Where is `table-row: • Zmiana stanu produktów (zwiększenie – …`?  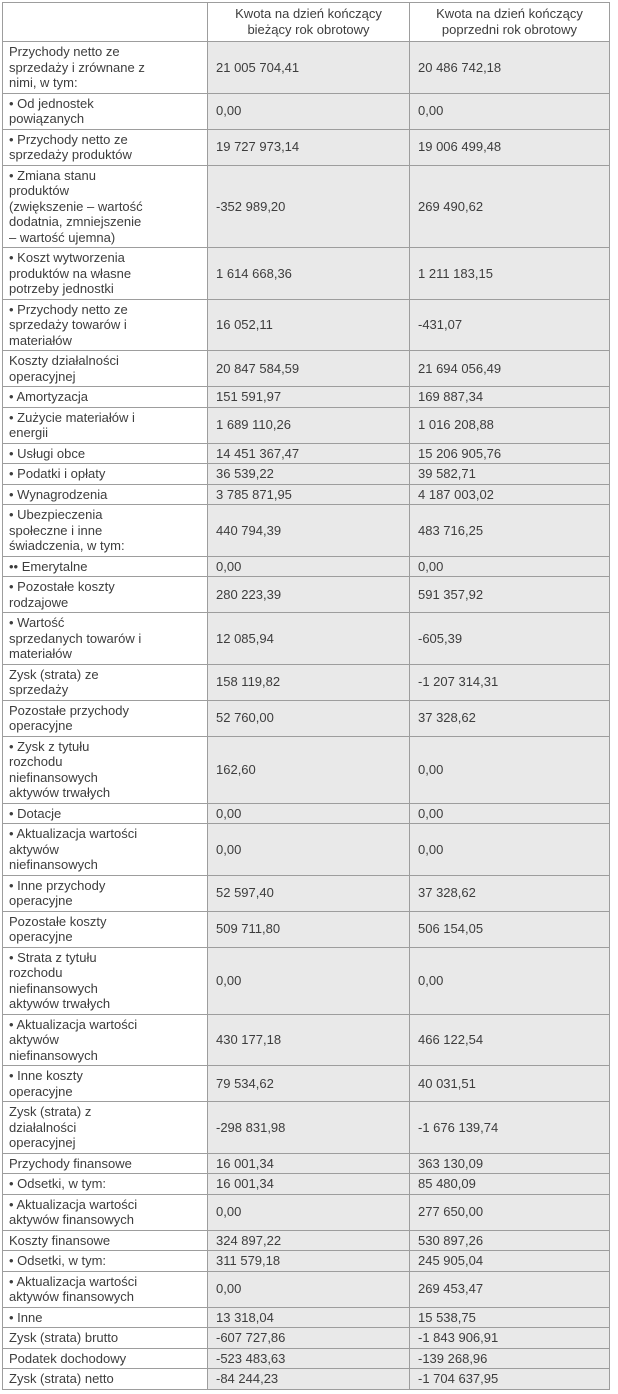
table-row: • Zmiana stanu produktów (zwiększenie – … is located at coordinates (306, 206).